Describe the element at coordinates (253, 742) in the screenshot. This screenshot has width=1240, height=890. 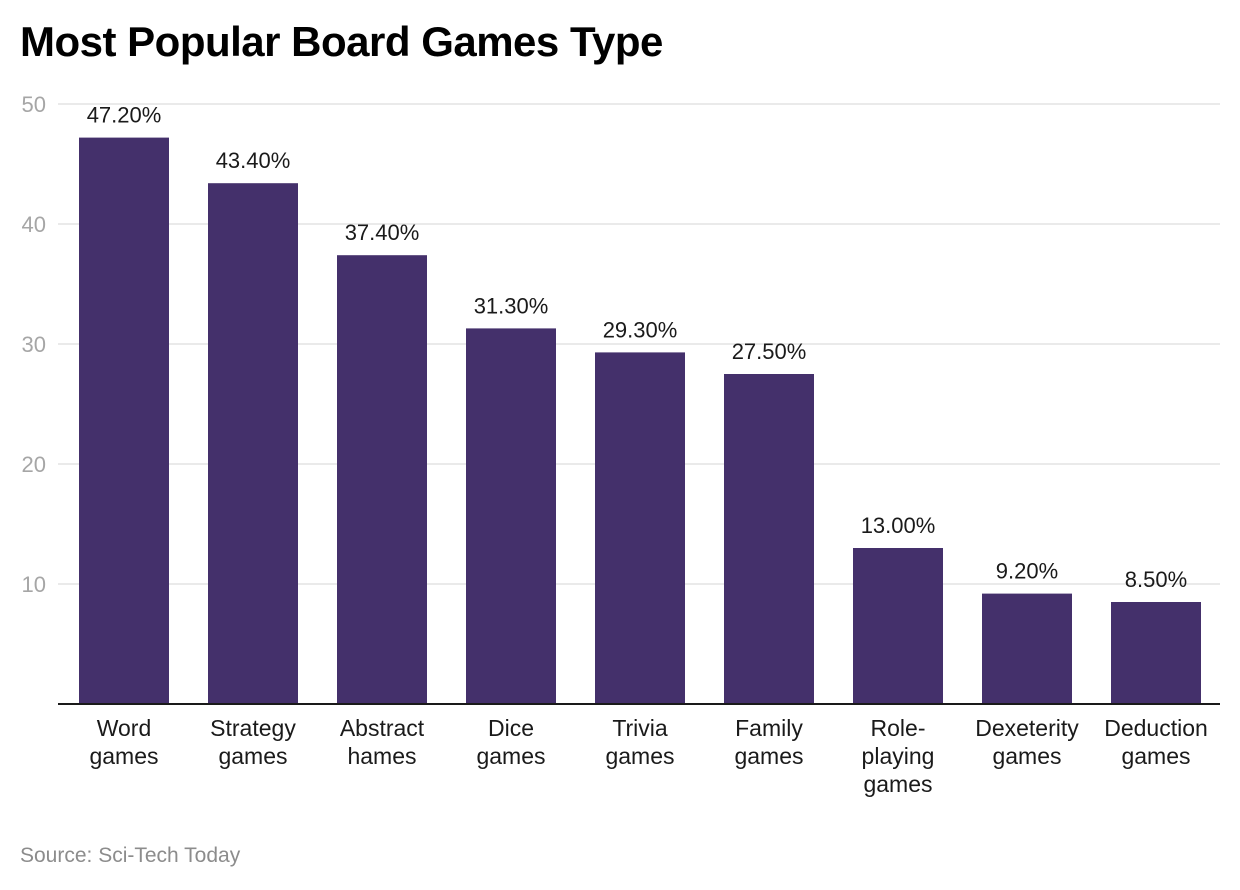
I see `x-tick-label: Strategy games` at that location.